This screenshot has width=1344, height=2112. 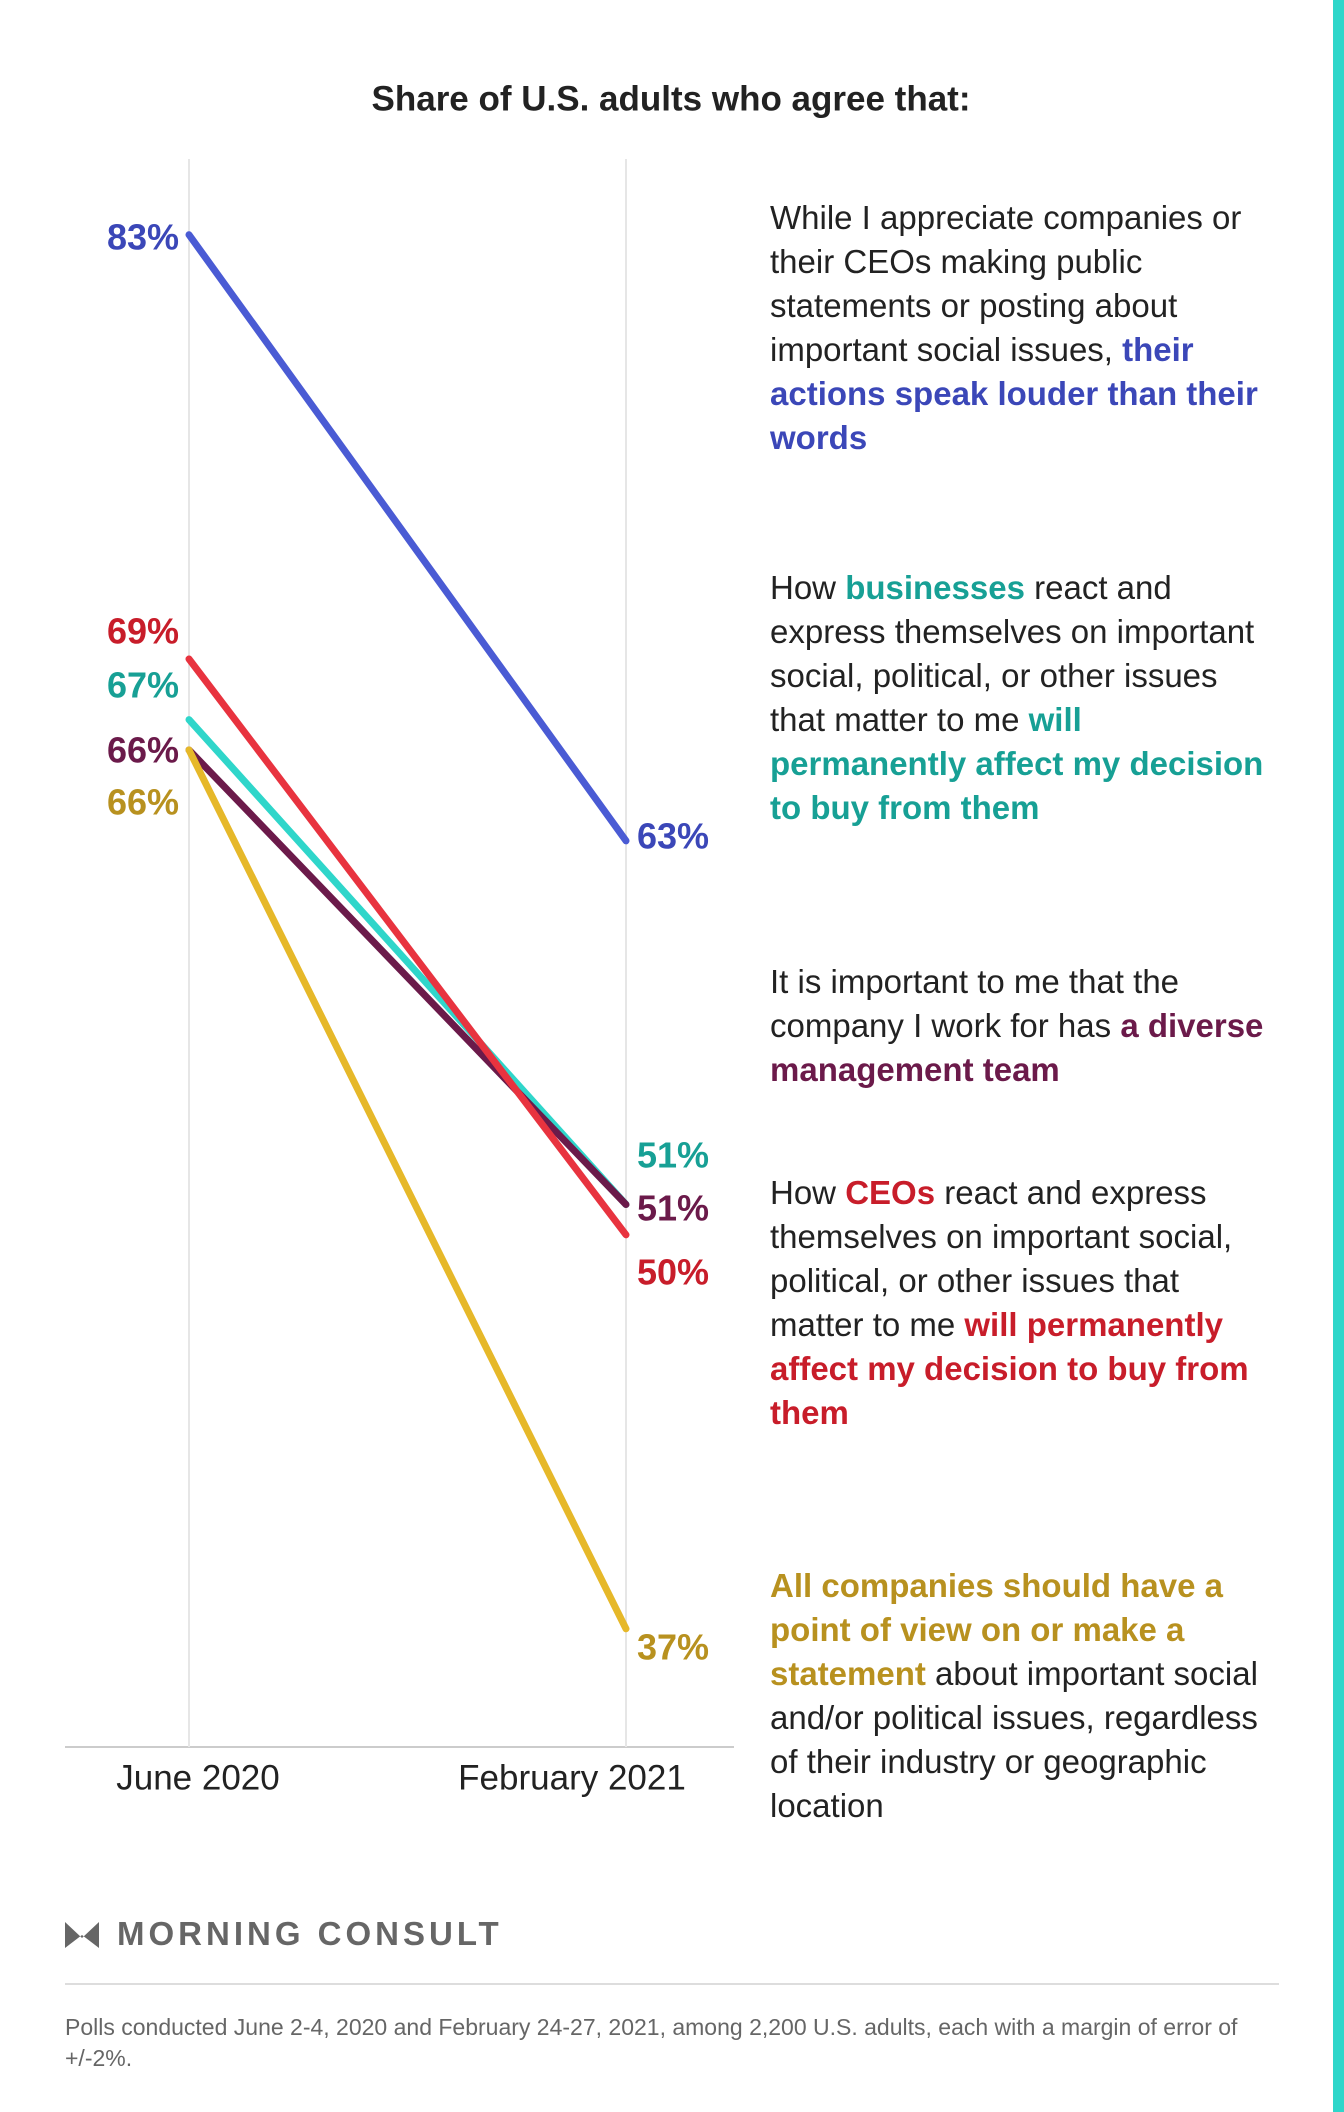 What do you see at coordinates (82, 1935) in the screenshot?
I see `logo` at bounding box center [82, 1935].